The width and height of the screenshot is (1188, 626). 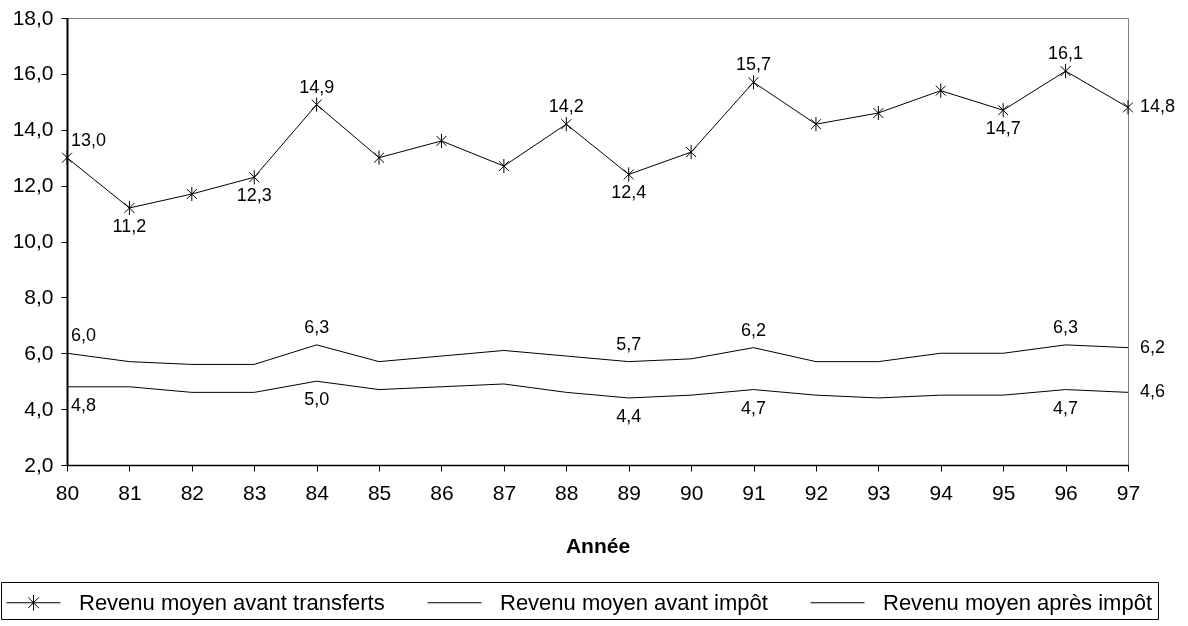 What do you see at coordinates (566, 106) in the screenshot?
I see `data-label: 14,2` at bounding box center [566, 106].